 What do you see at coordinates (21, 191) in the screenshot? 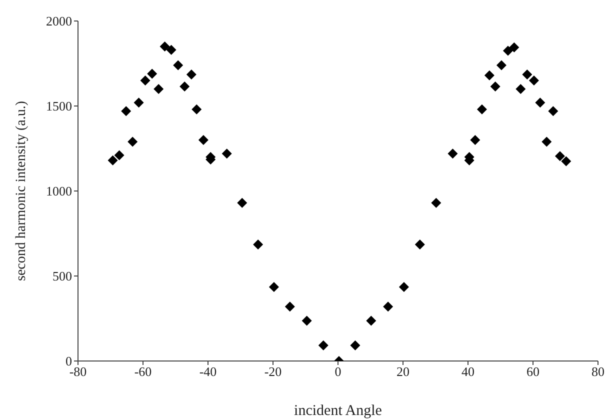
I see `y-axis-title: second harmonic intensity (a.u.)` at bounding box center [21, 191].